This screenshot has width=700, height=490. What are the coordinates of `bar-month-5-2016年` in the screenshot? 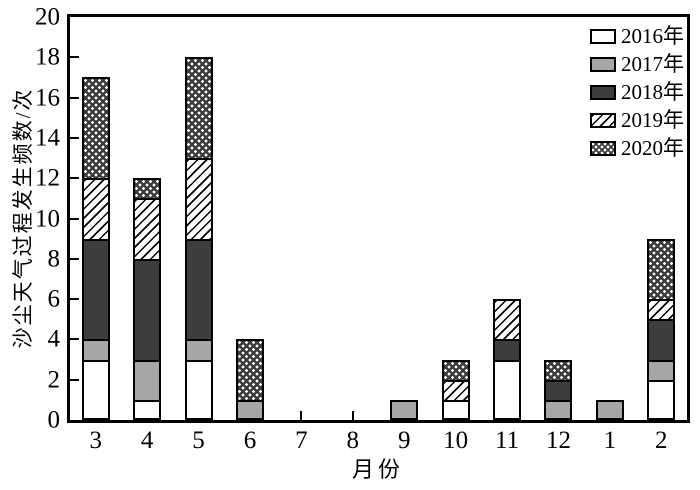 It's located at (198, 389).